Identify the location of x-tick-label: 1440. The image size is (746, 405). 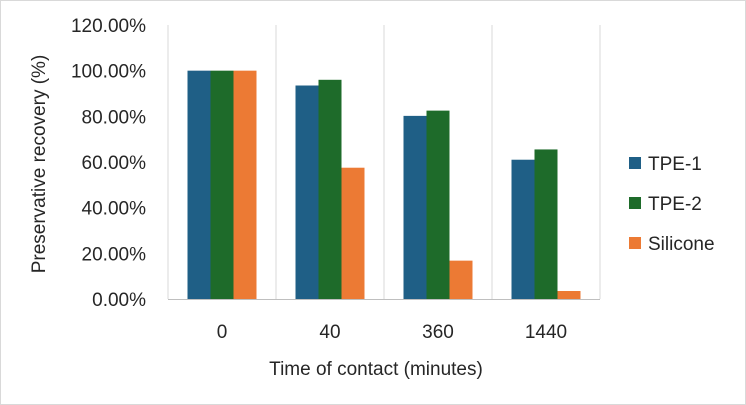
(546, 332).